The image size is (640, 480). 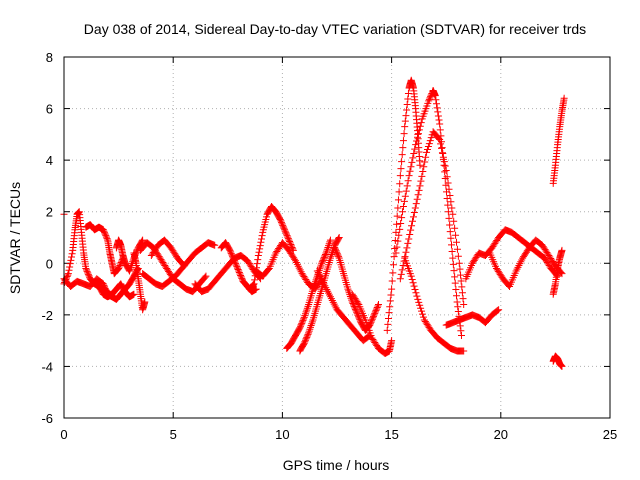 What do you see at coordinates (49, 109) in the screenshot?
I see `y-tick-label: 6` at bounding box center [49, 109].